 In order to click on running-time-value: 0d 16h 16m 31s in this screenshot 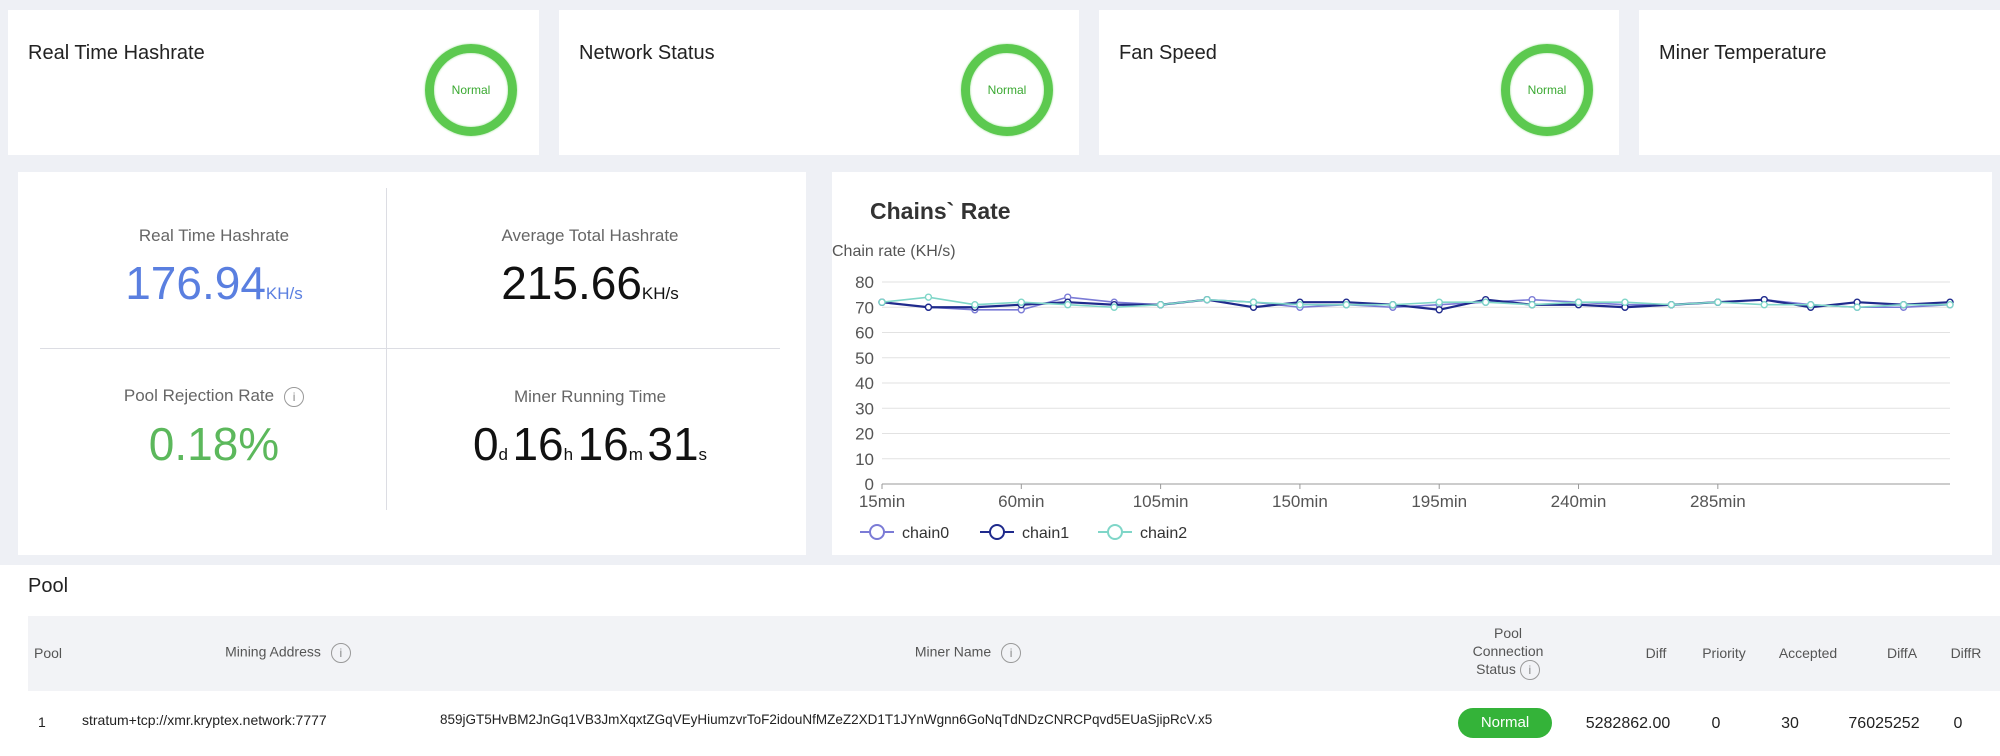, I will do `click(590, 444)`.